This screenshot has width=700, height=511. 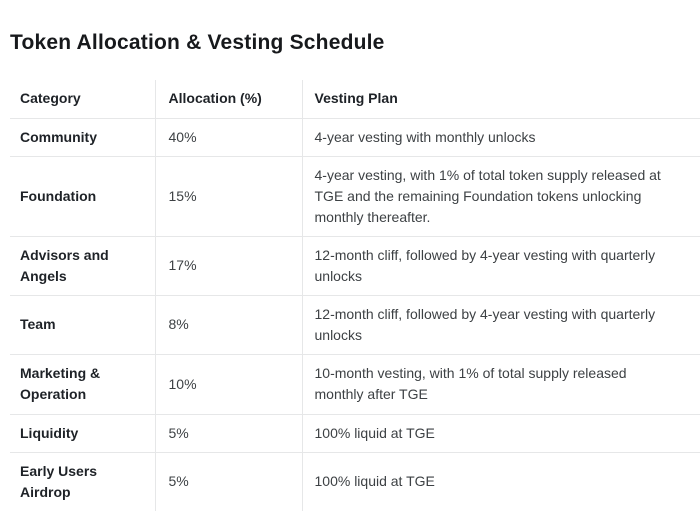 What do you see at coordinates (228, 99) in the screenshot?
I see `column-header-allocation: Allocation (%)` at bounding box center [228, 99].